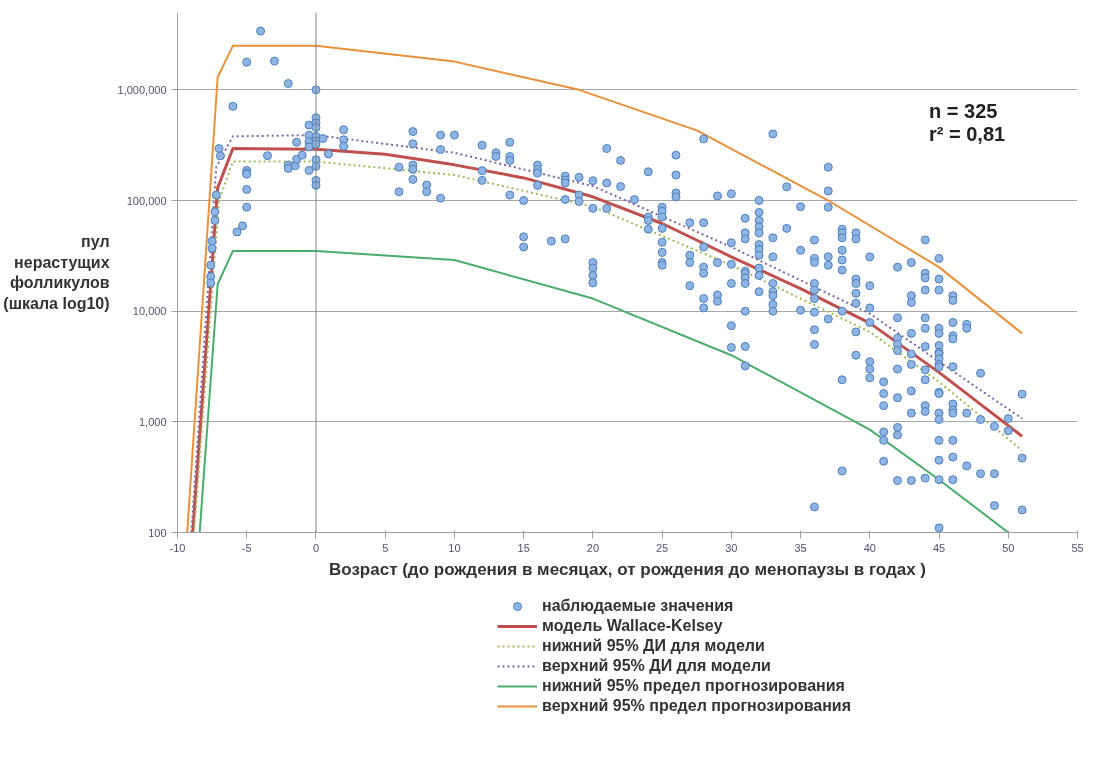  I want to click on x-tick-label: 30, so click(731, 547).